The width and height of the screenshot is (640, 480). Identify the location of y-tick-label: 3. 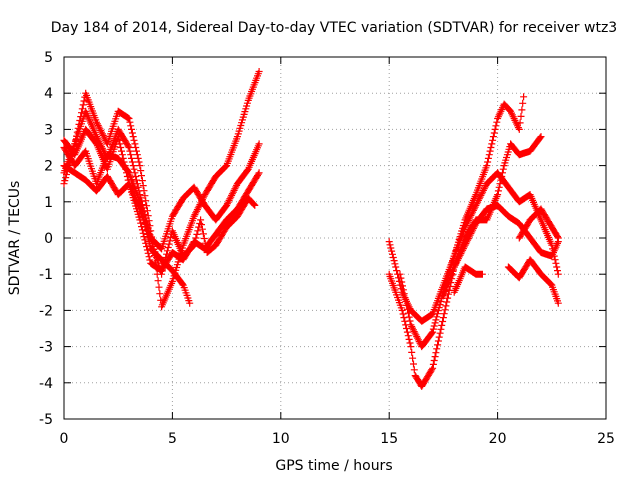
(48, 130).